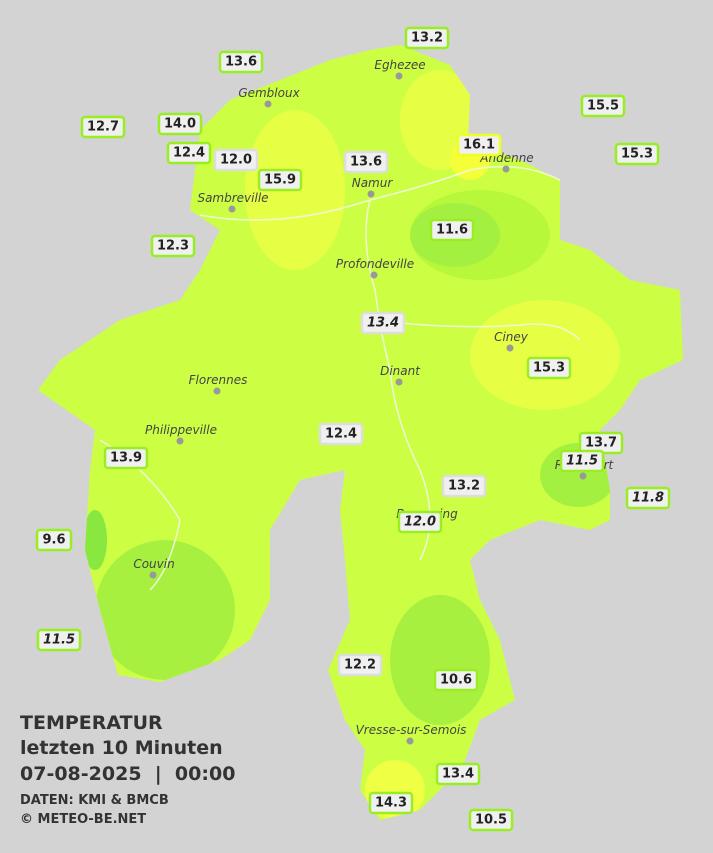 This screenshot has width=713, height=853. What do you see at coordinates (121, 748) in the screenshot?
I see `subtitle: letzten 10 Minuten` at bounding box center [121, 748].